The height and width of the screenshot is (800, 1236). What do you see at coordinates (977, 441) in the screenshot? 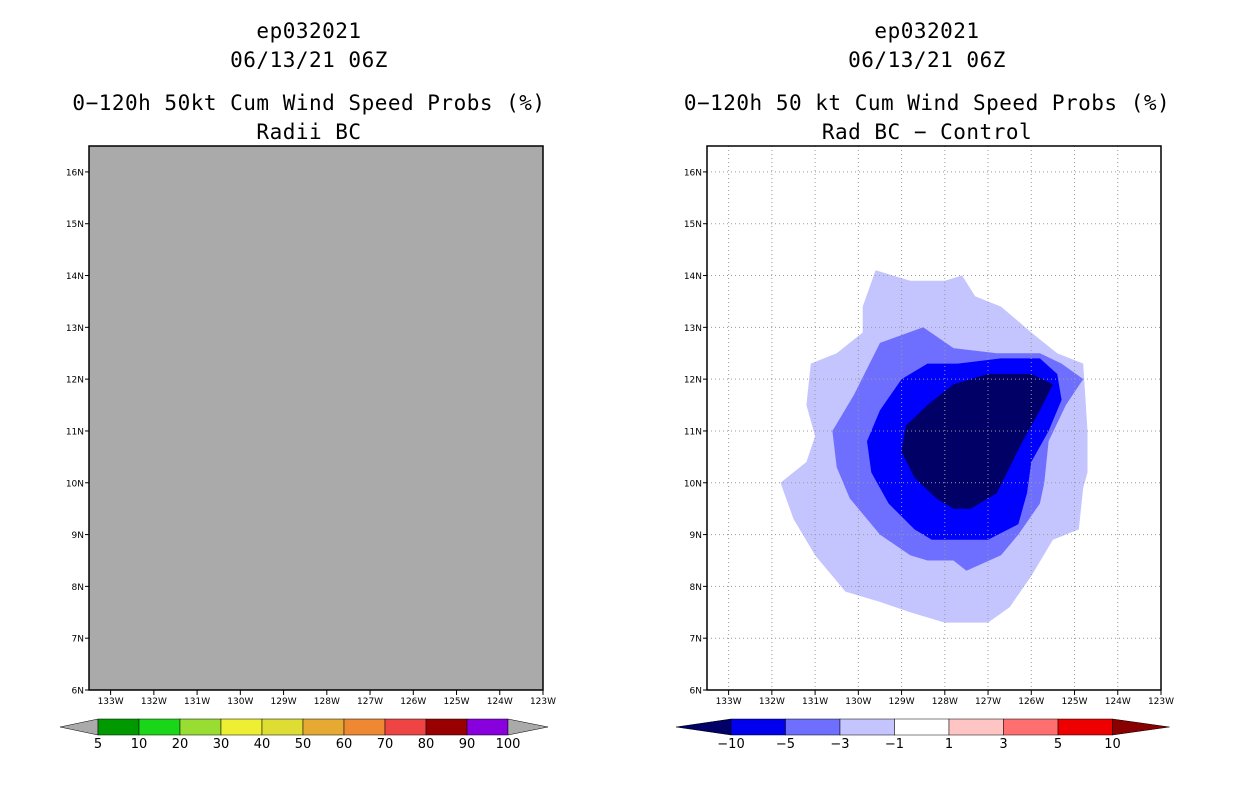
I see `contour-region` at bounding box center [977, 441].